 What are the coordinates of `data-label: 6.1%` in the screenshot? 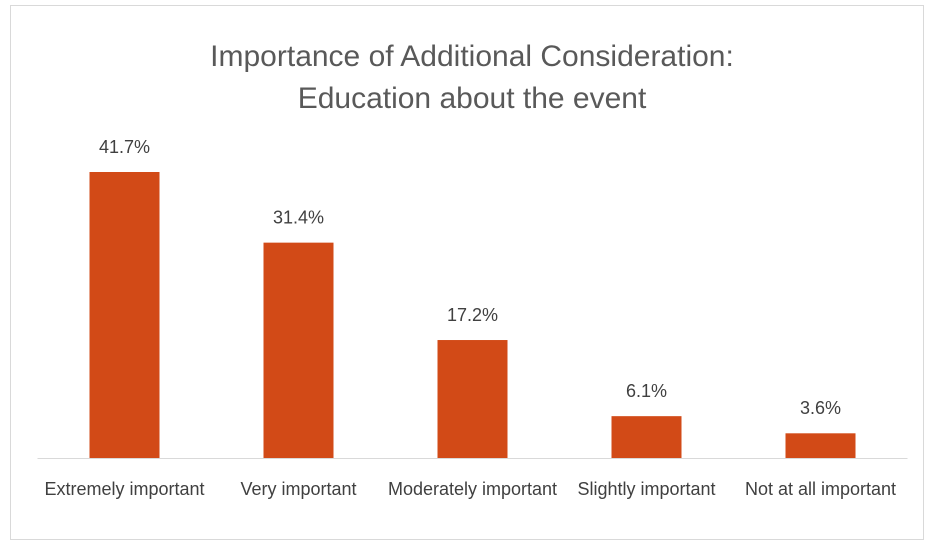 It's located at (646, 391).